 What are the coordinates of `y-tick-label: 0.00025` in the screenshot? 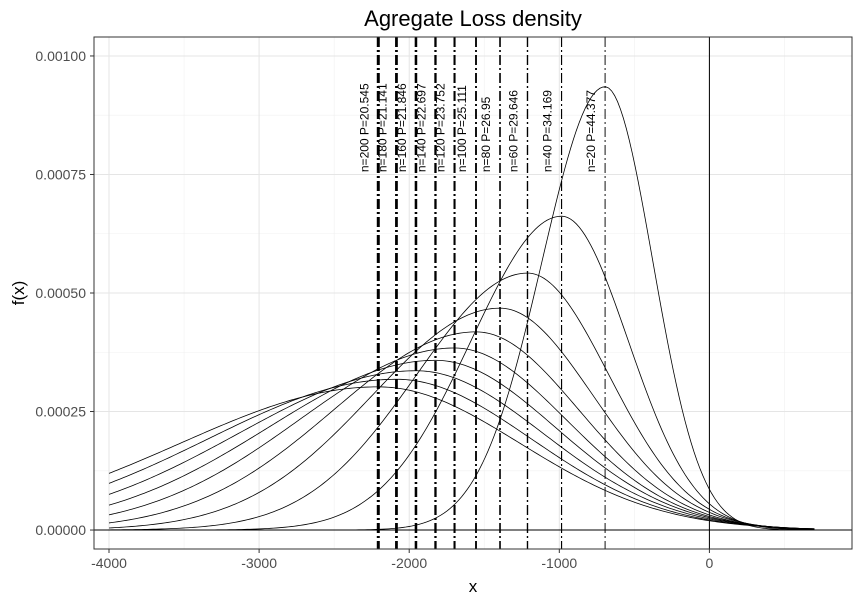 It's located at (60, 412).